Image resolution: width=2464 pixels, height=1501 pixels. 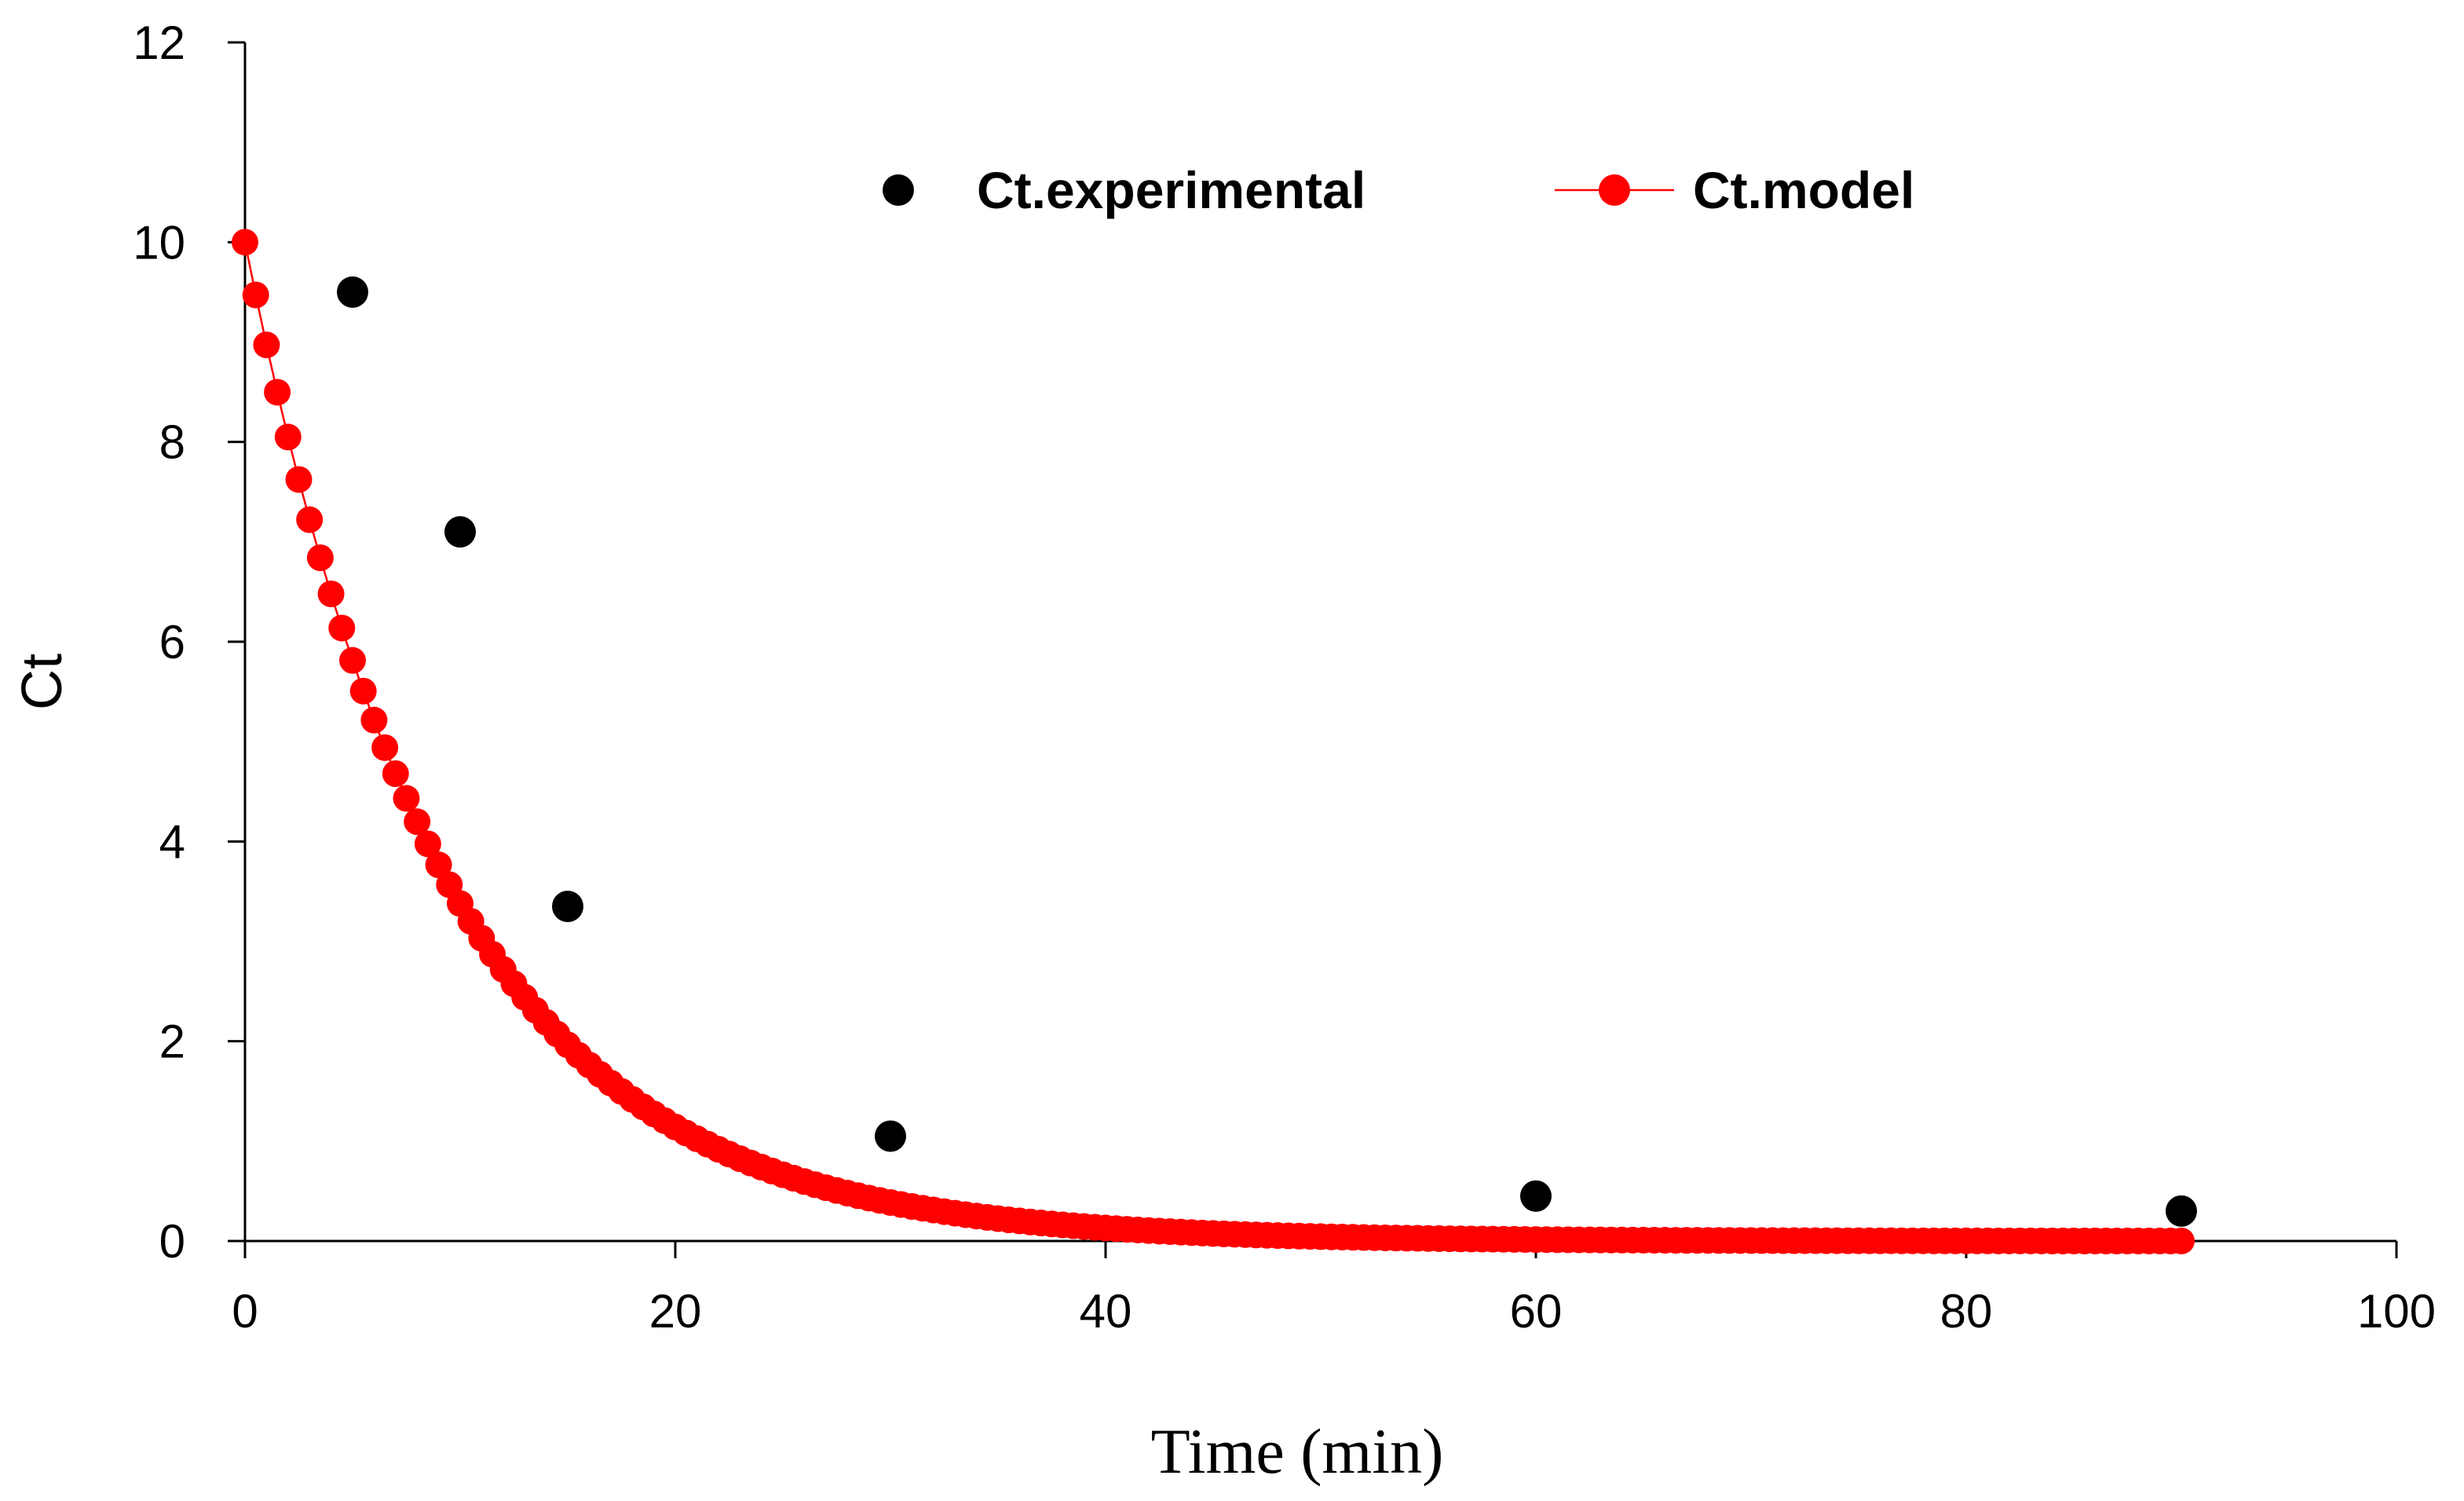 What do you see at coordinates (1967, 1311) in the screenshot?
I see `x-tick-label: 80` at bounding box center [1967, 1311].